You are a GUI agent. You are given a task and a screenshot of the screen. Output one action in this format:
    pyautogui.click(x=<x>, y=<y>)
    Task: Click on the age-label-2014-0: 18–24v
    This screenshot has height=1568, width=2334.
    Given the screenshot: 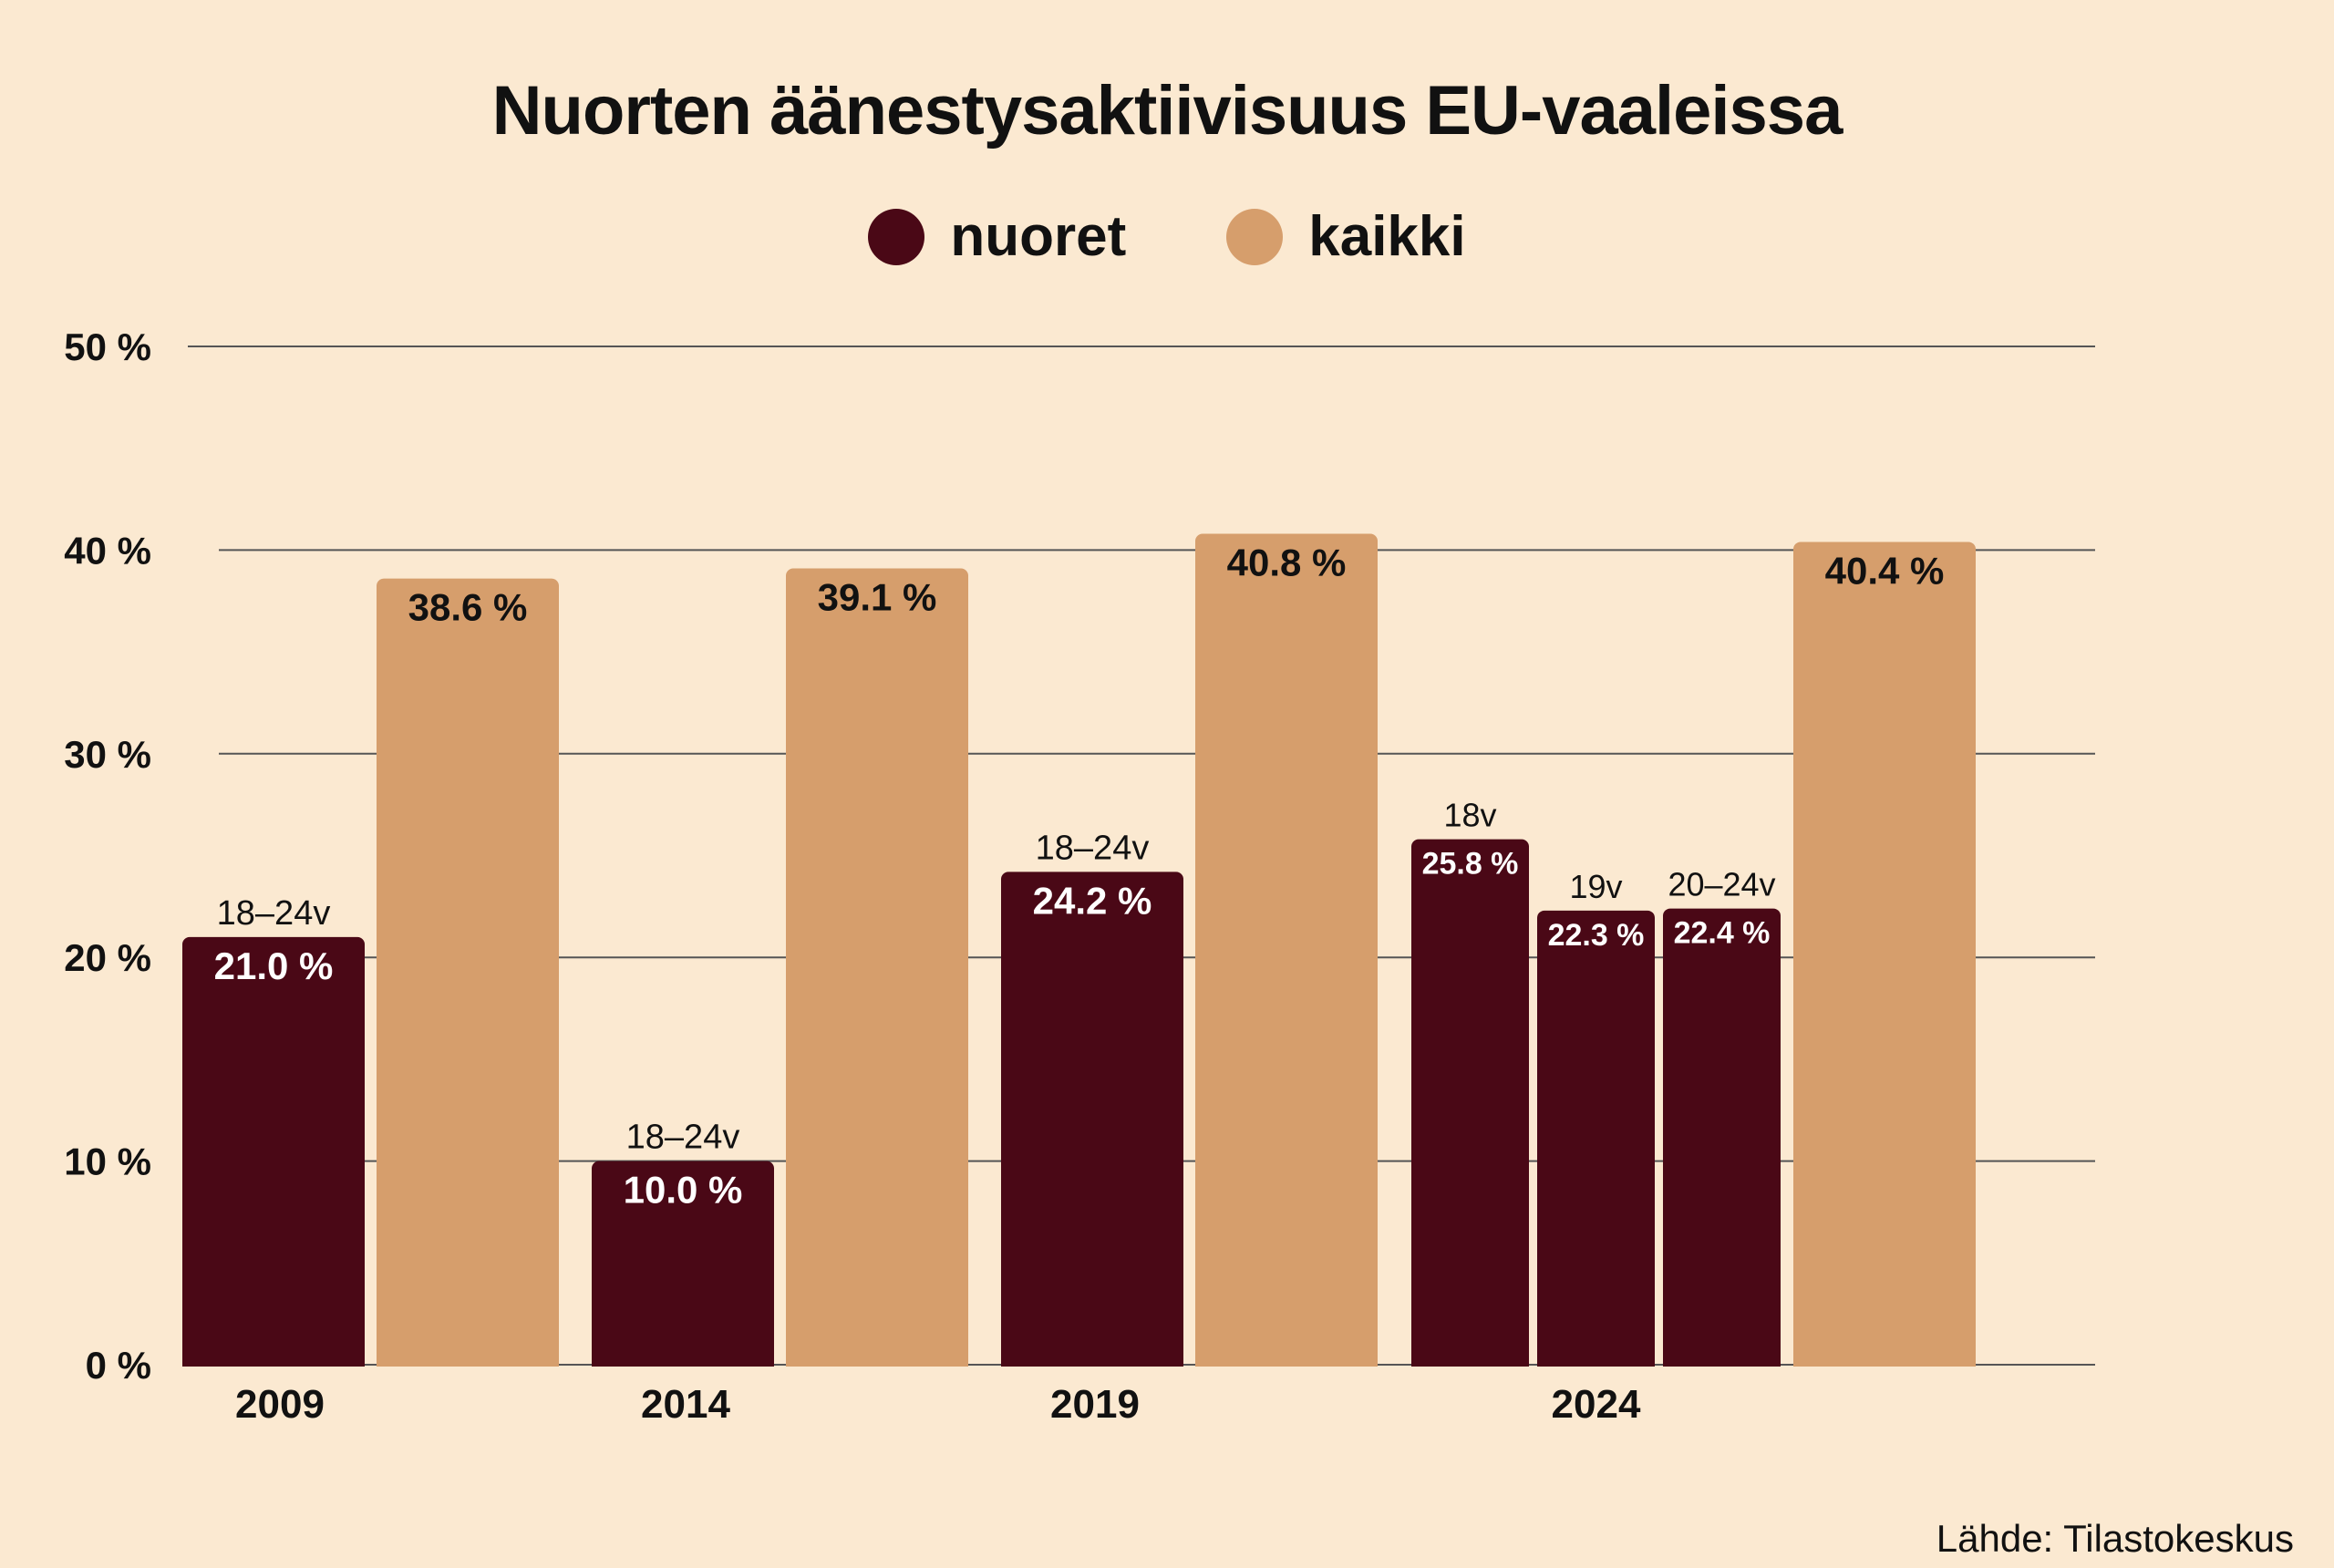 What is the action you would take?
    pyautogui.click(x=683, y=1138)
    